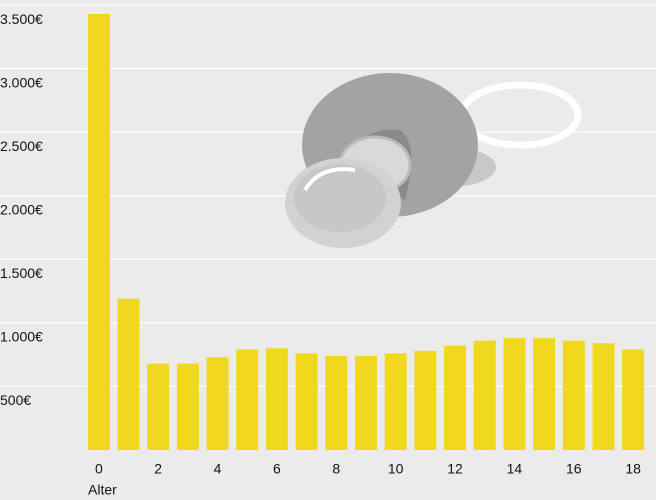  Describe the element at coordinates (574, 469) in the screenshot. I see `x-tick-label: 16` at that location.